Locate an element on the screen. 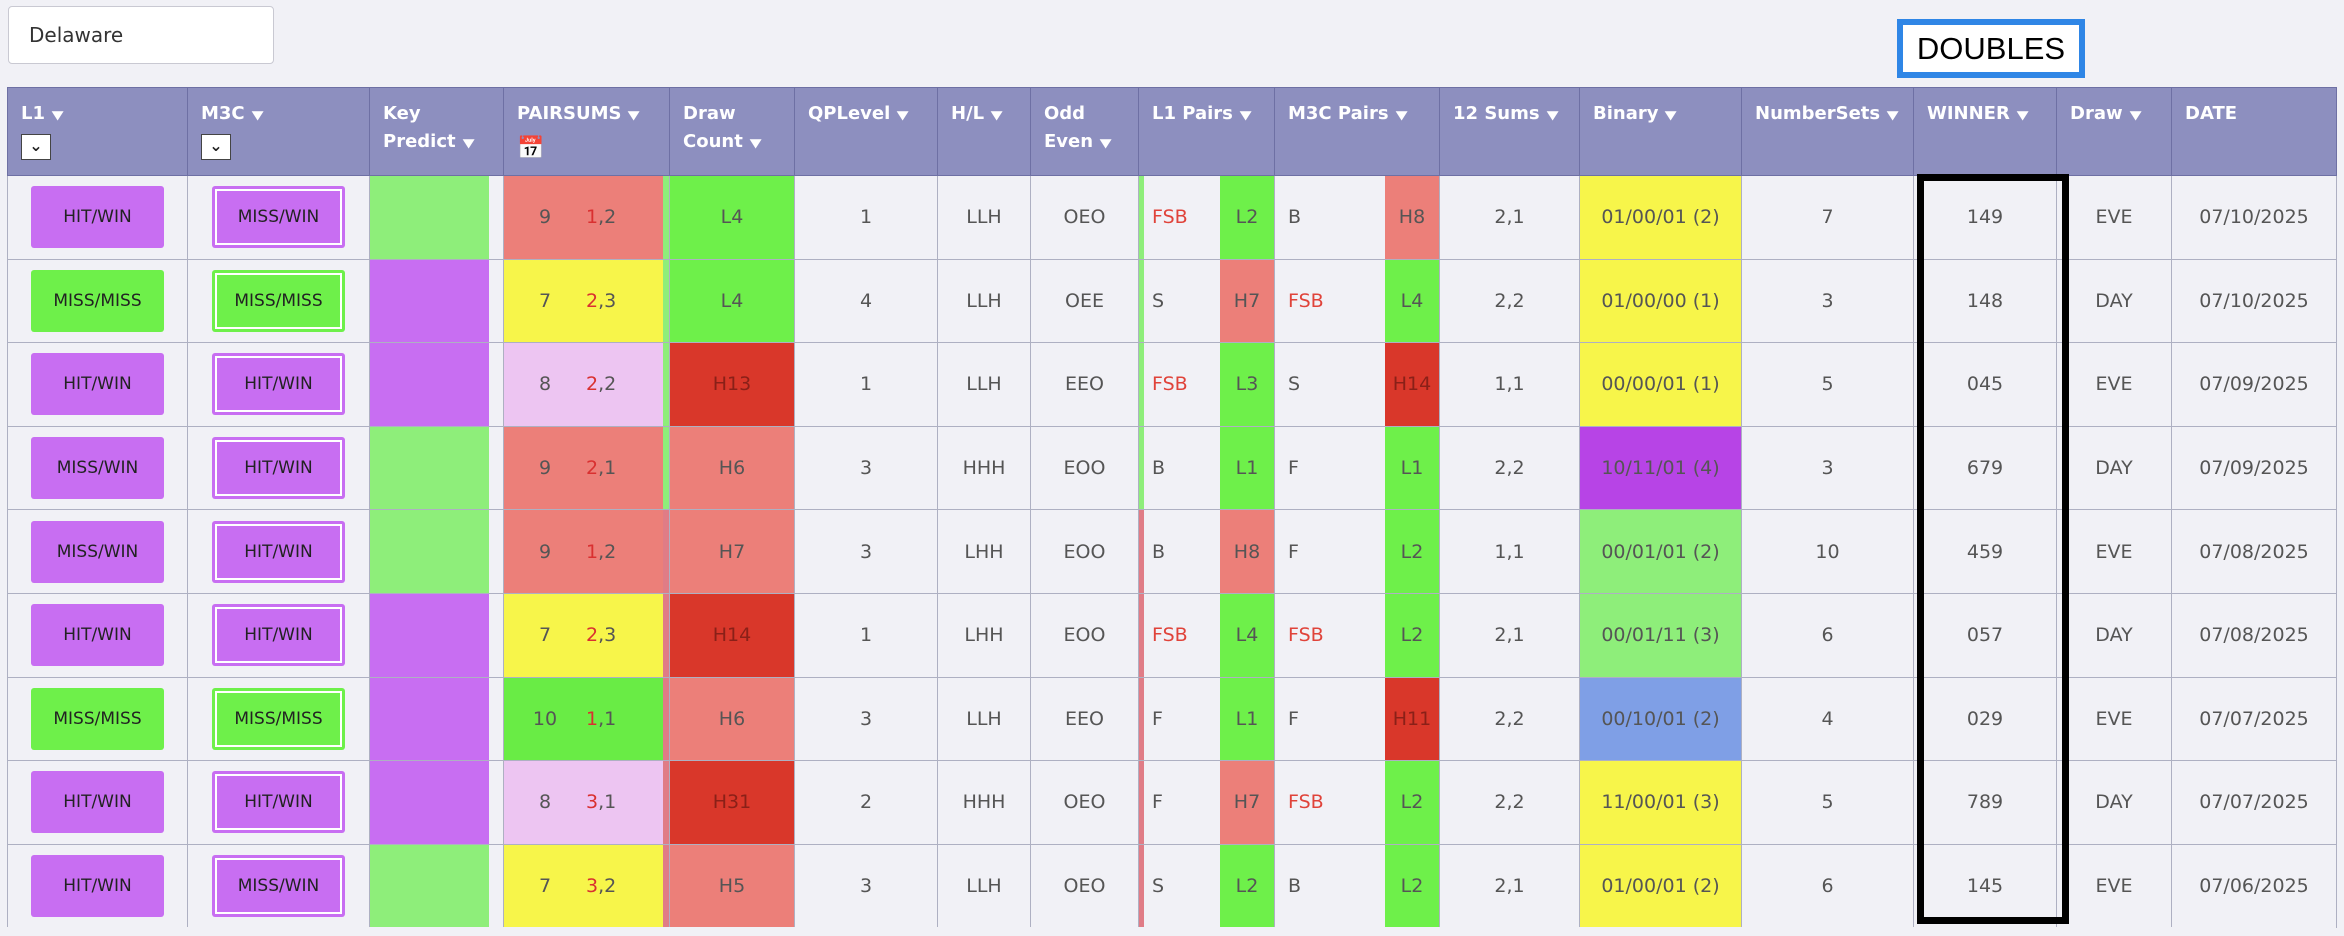 The image size is (2344, 936). draw-count-cell: H6 is located at coordinates (732, 719).